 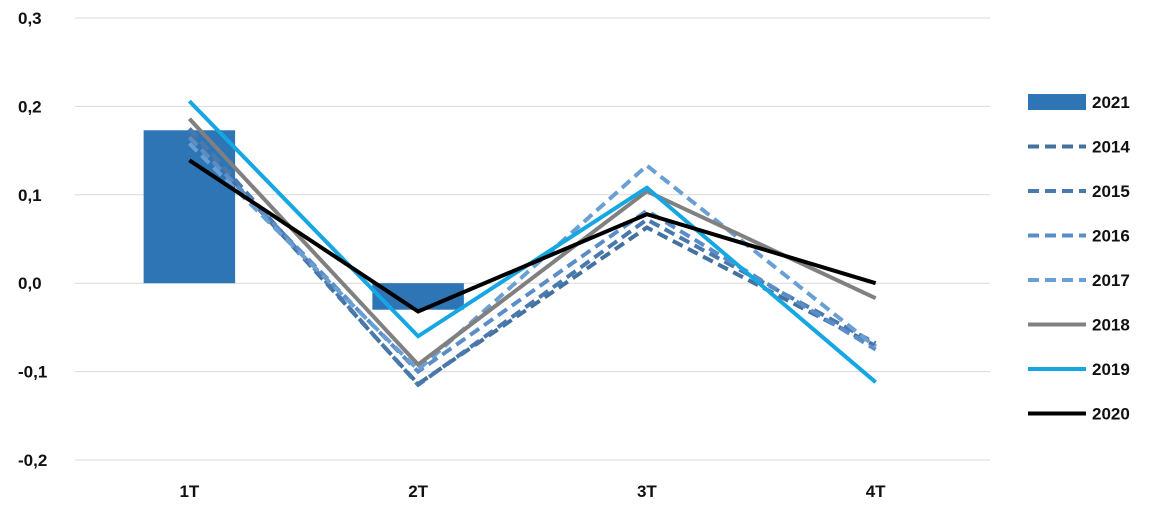 What do you see at coordinates (30, 18) in the screenshot?
I see `y-tick-label: 0,3` at bounding box center [30, 18].